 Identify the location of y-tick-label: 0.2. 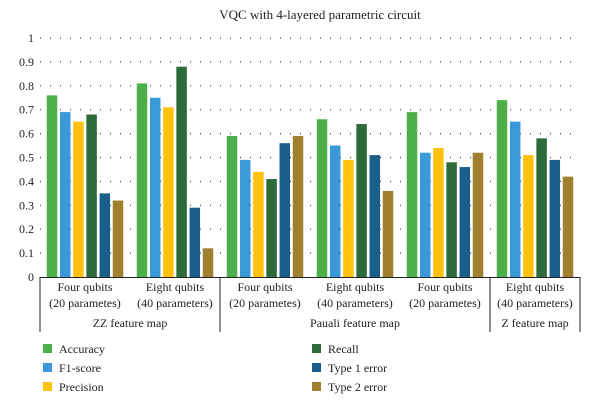
(26, 229).